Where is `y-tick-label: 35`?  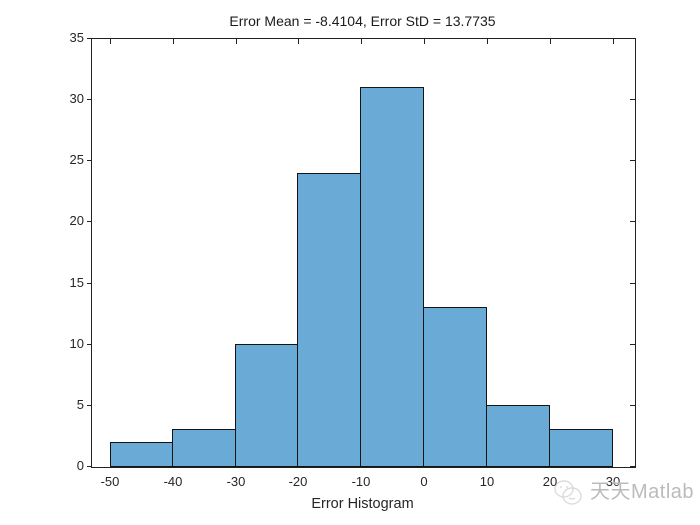 y-tick-label: 35 is located at coordinates (76, 37).